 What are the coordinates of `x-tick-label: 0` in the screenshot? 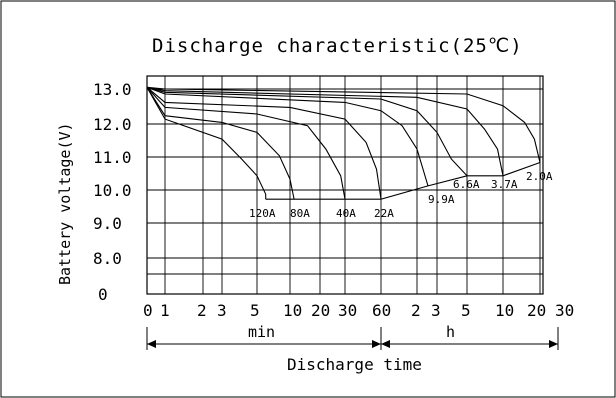 It's located at (148, 310).